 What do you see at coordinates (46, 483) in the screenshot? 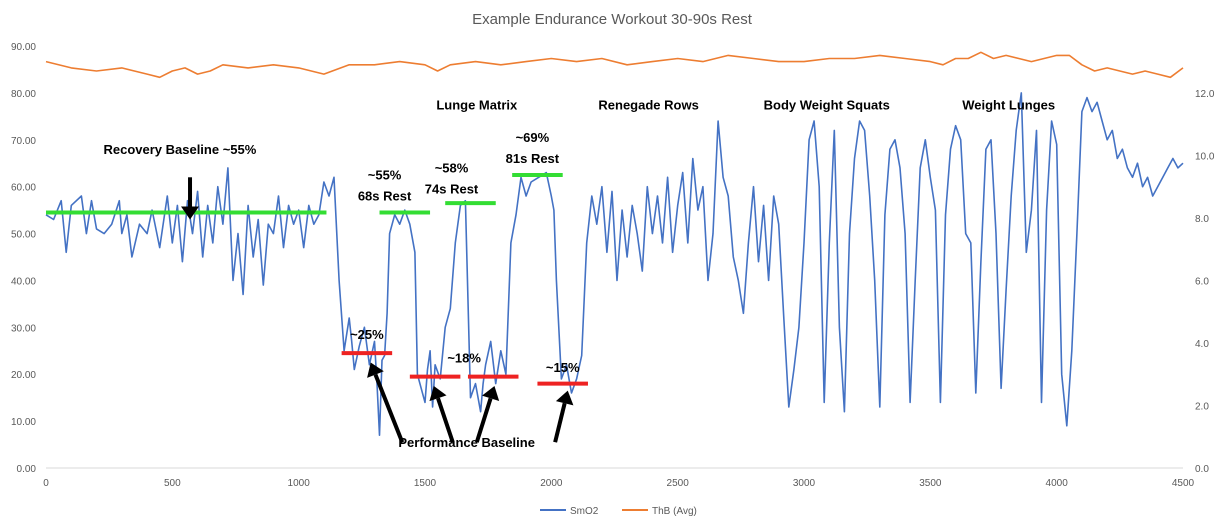
I see `x-tick-label: 0` at bounding box center [46, 483].